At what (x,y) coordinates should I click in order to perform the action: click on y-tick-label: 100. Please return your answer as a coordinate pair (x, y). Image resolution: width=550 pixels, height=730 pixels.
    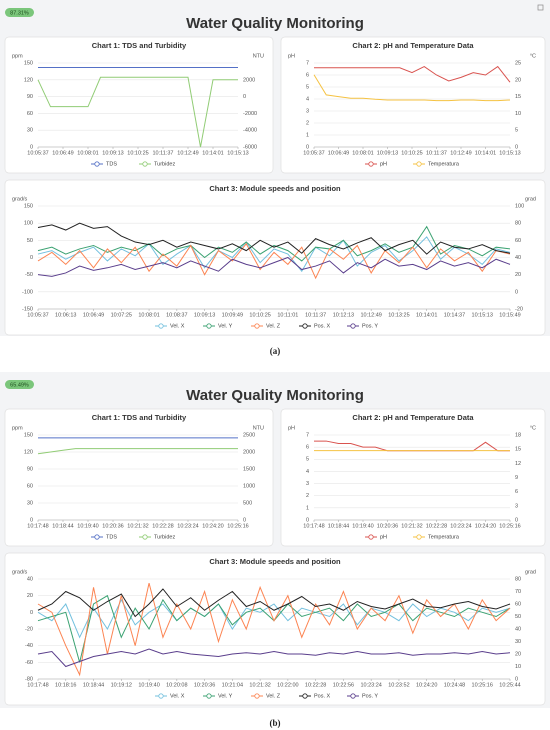
    Looking at the image, I should click on (28, 224).